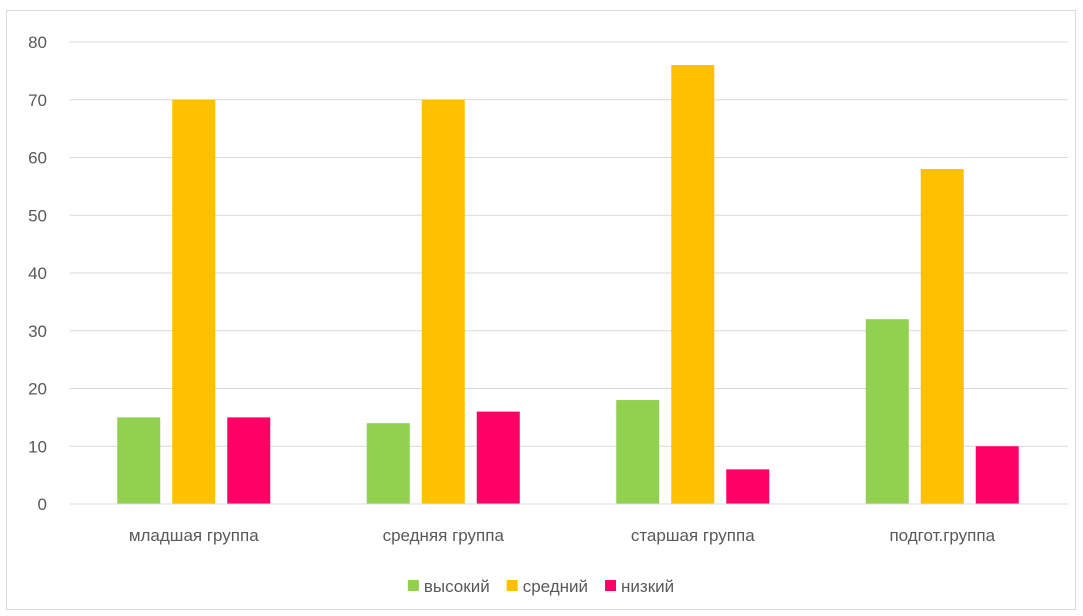 Image resolution: width=1083 pixels, height=616 pixels. I want to click on y-tick-label: 60, so click(37, 158).